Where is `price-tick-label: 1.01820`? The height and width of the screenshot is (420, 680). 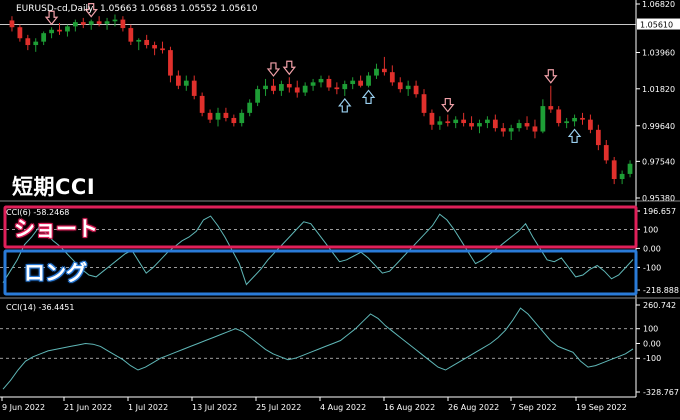
price-tick-label: 1.01820 is located at coordinates (658, 89).